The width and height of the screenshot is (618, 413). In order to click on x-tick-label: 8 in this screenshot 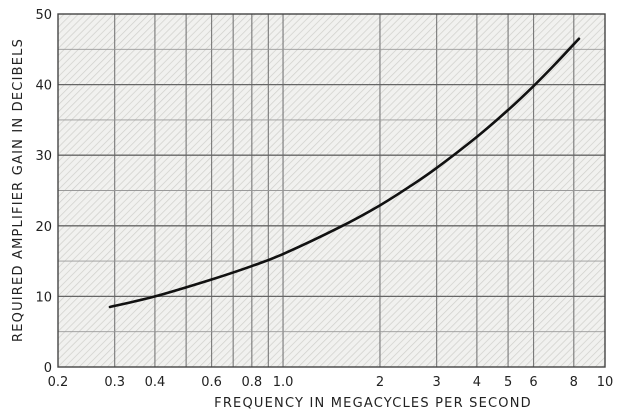, I will do `click(574, 382)`.